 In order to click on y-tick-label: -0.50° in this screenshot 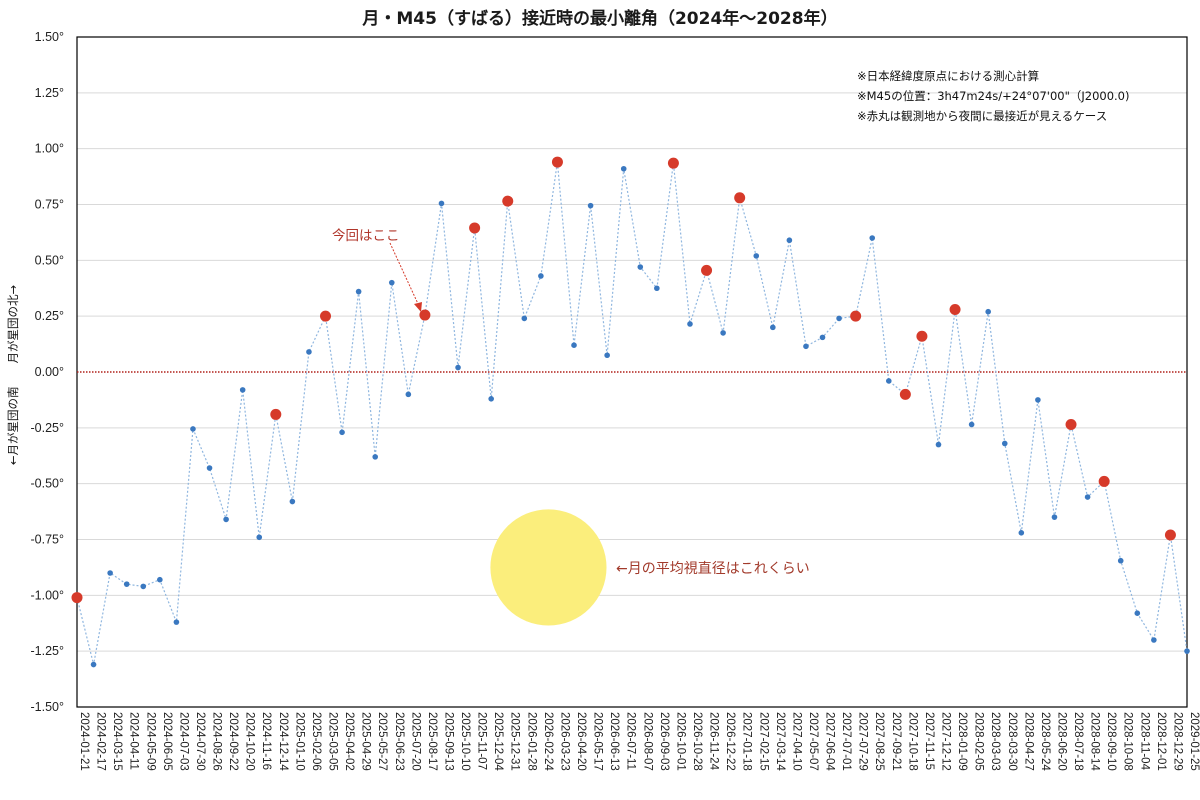, I will do `click(48, 484)`.